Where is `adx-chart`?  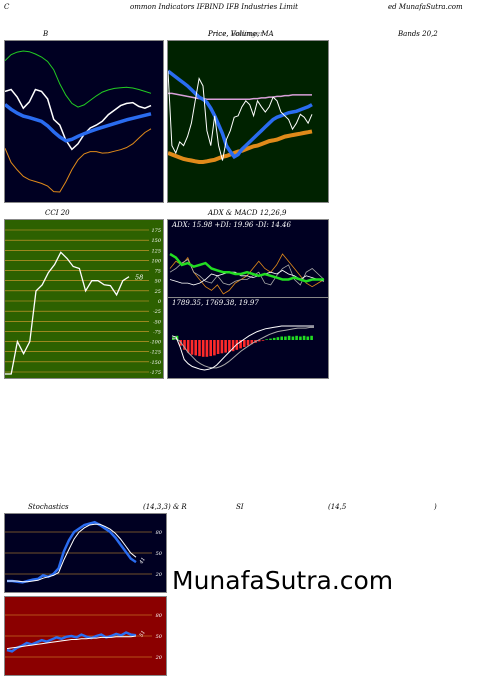 adx-chart is located at coordinates (247, 273).